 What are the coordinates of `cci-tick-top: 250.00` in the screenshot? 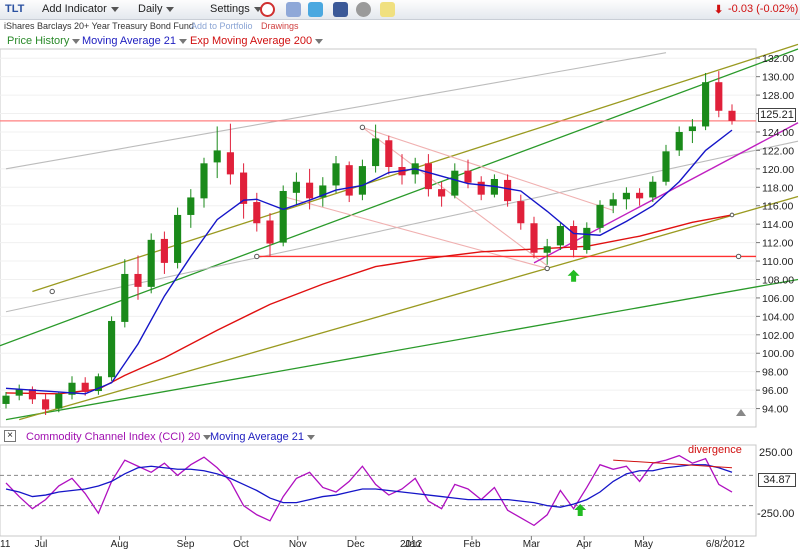 It's located at (776, 453).